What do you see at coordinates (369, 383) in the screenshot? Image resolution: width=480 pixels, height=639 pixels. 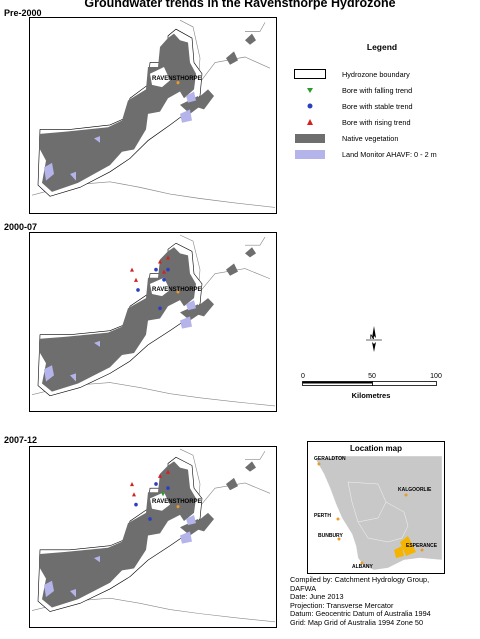 I see `scale-bar-graphic` at bounding box center [369, 383].